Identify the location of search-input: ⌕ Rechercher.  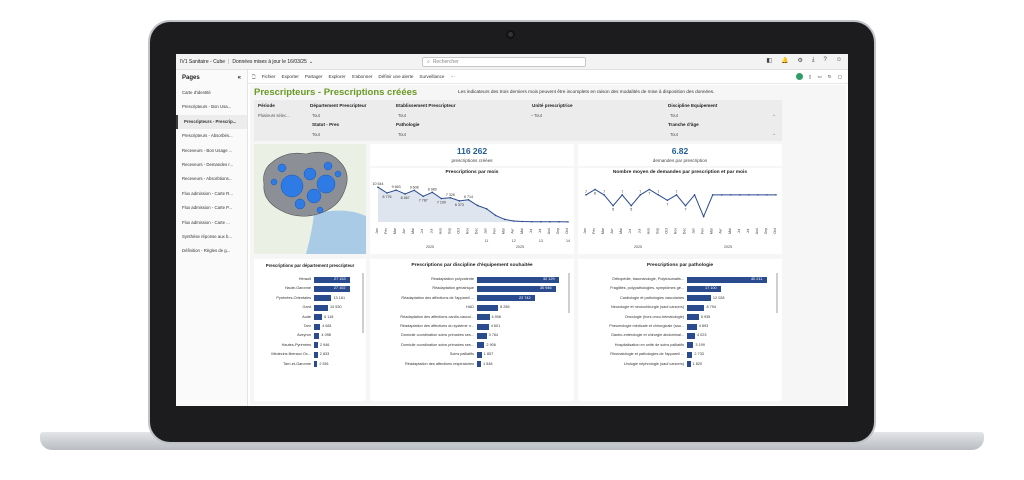
(504, 62).